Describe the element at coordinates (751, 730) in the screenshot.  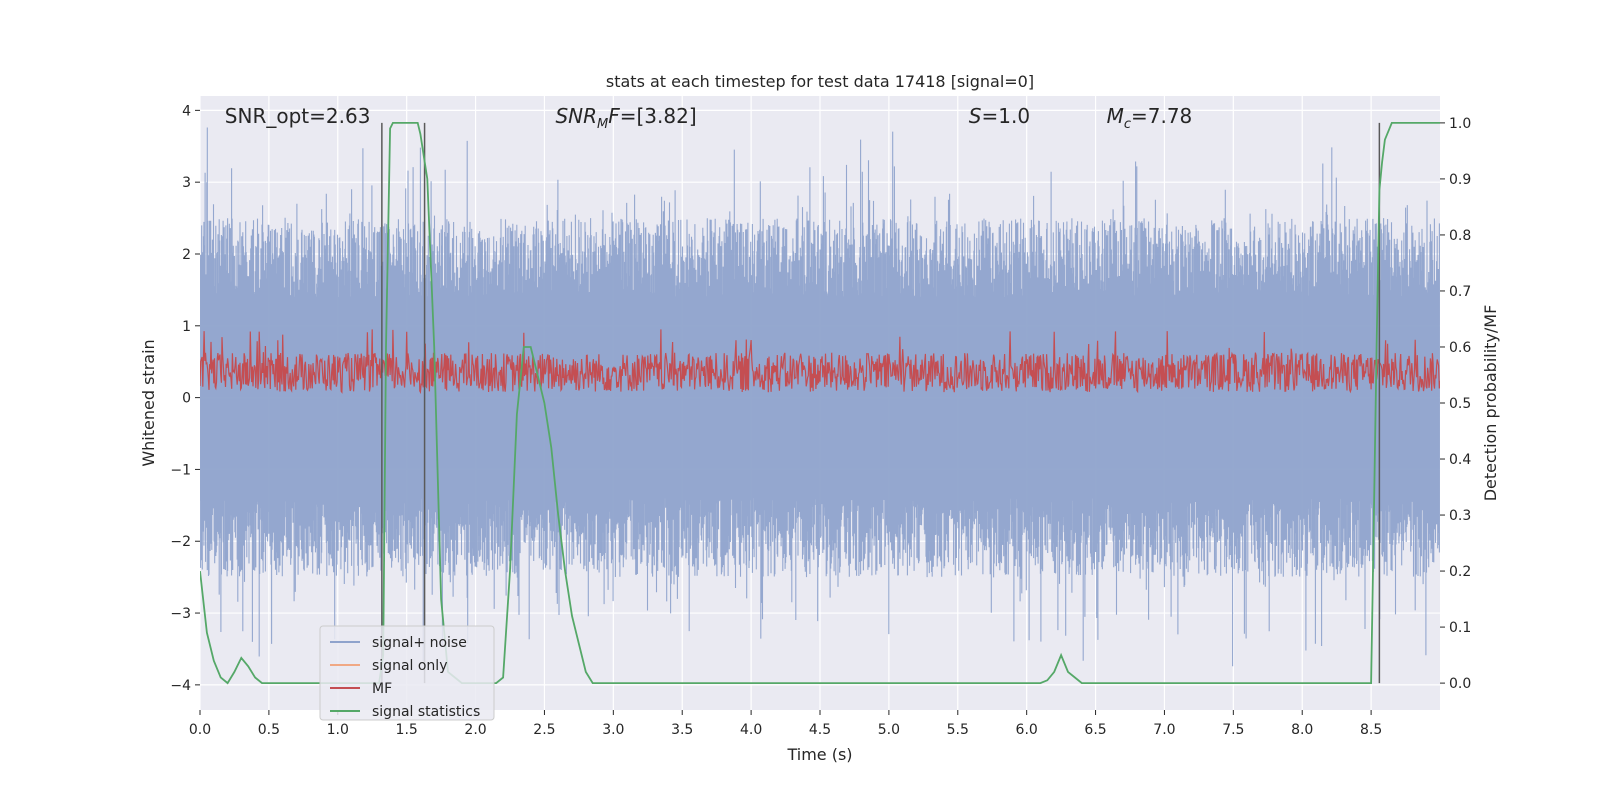
I see `x-tick-label: 4.0` at that location.